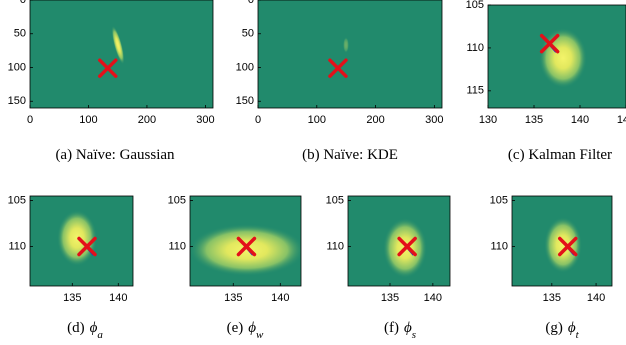  I want to click on panel: 130 135 140 145 105 110 115 (c) Kalman Filter, so click(546, 81).